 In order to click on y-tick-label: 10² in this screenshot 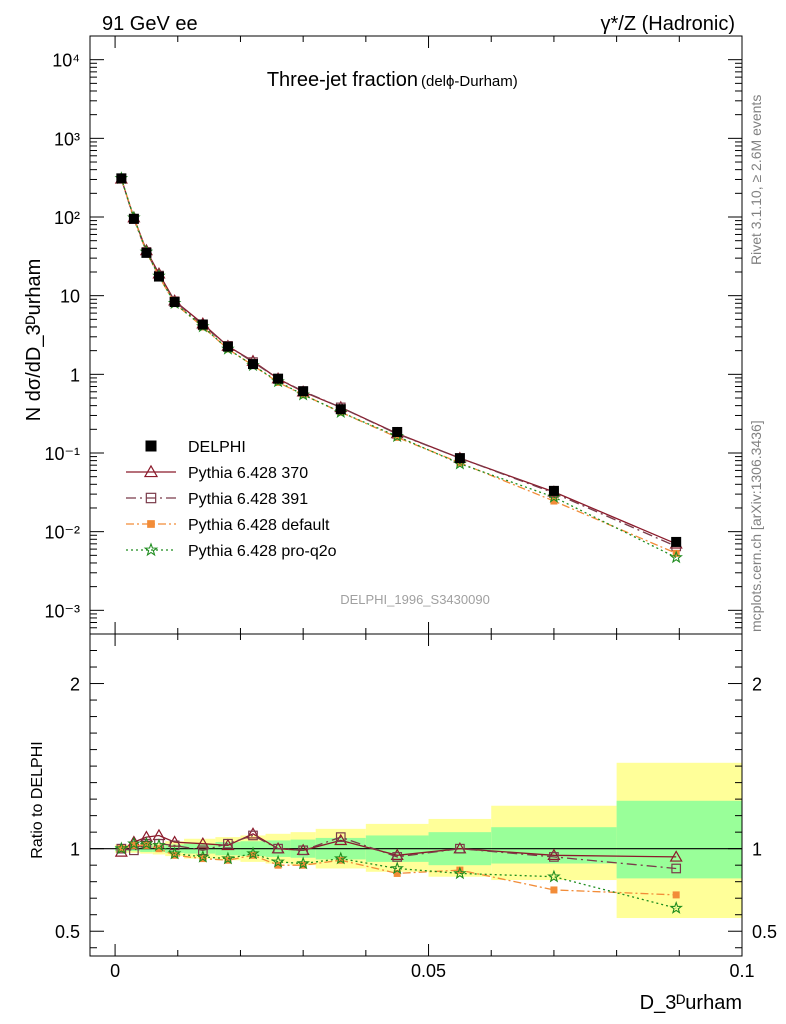, I will do `click(67, 218)`.